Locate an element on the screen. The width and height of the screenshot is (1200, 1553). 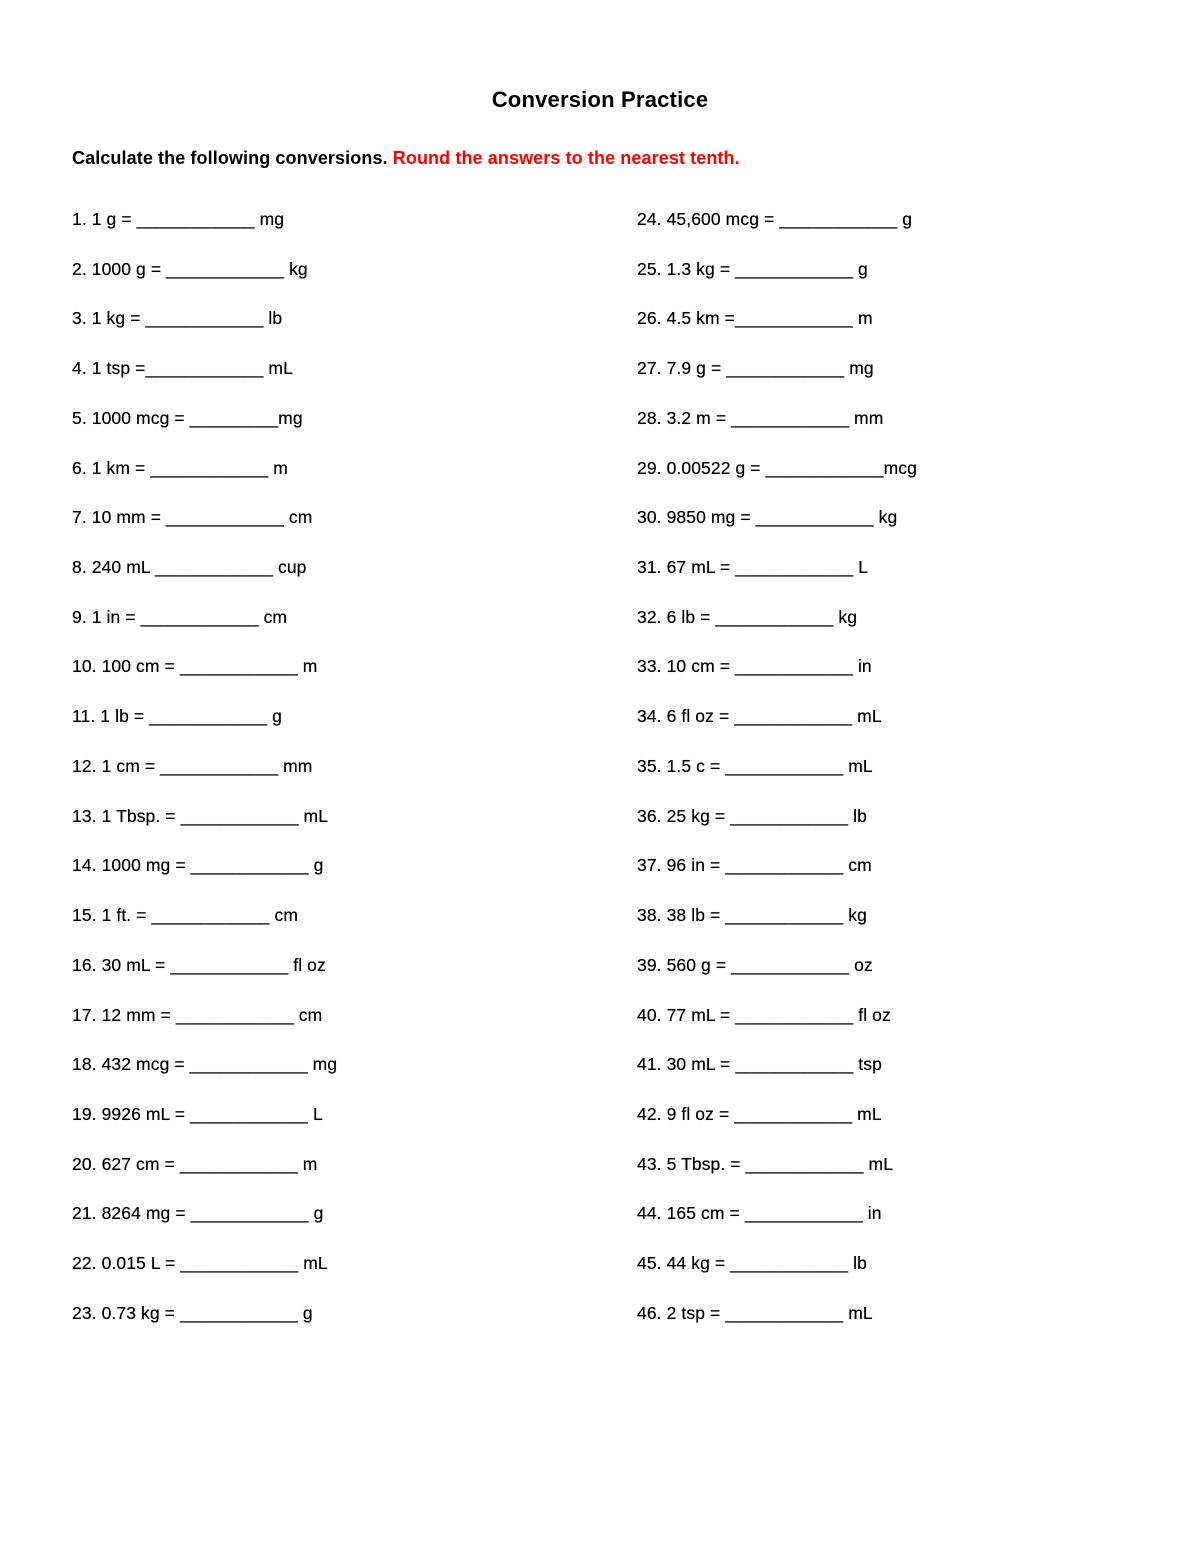
problem-item: 8. 240 mL ____________ cup is located at coordinates (189, 567).